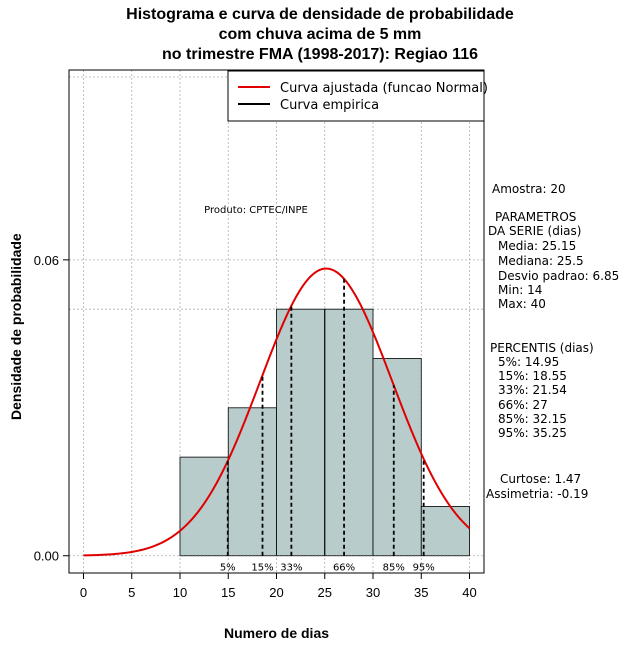 Image resolution: width=640 pixels, height=660 pixels. Describe the element at coordinates (536, 217) in the screenshot. I see `stat-param-header-1: PARAMETROS` at that location.